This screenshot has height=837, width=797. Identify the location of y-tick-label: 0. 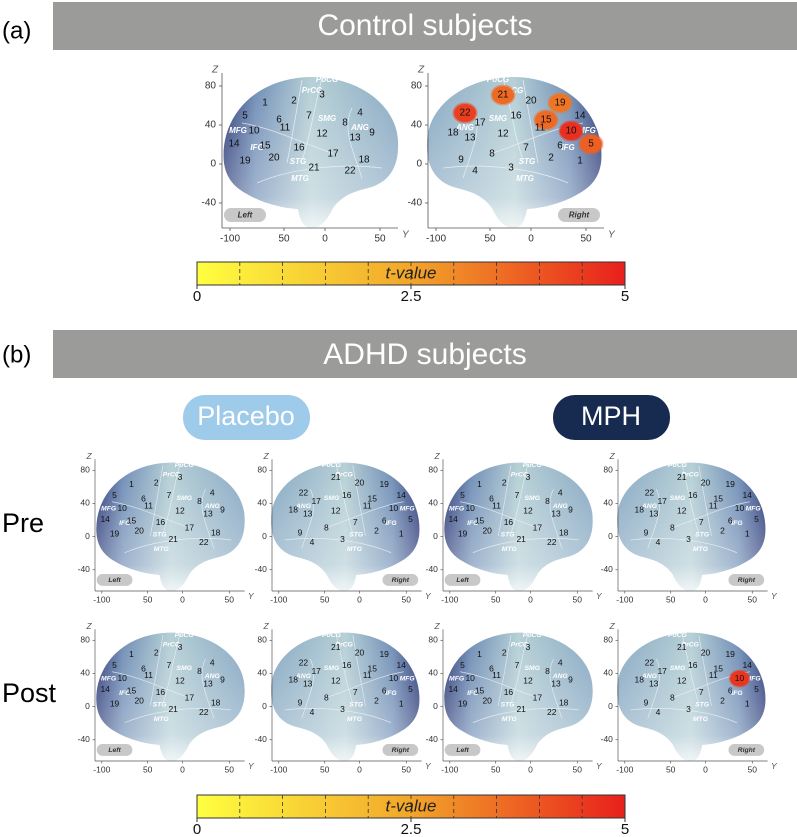
(705, 600).